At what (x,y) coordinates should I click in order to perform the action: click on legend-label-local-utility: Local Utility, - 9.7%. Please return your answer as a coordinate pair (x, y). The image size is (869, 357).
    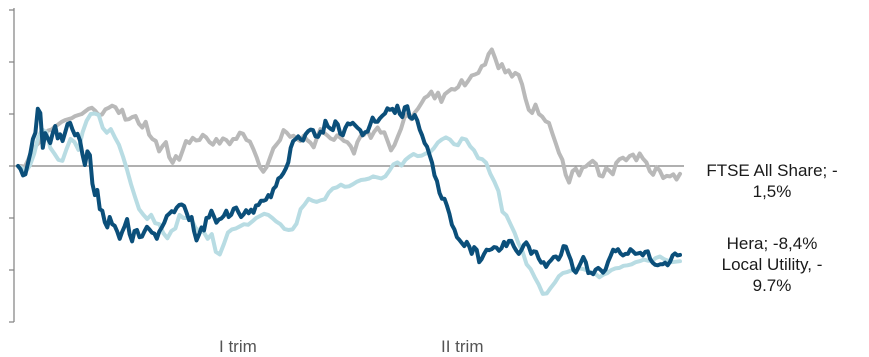
    Looking at the image, I should click on (772, 275).